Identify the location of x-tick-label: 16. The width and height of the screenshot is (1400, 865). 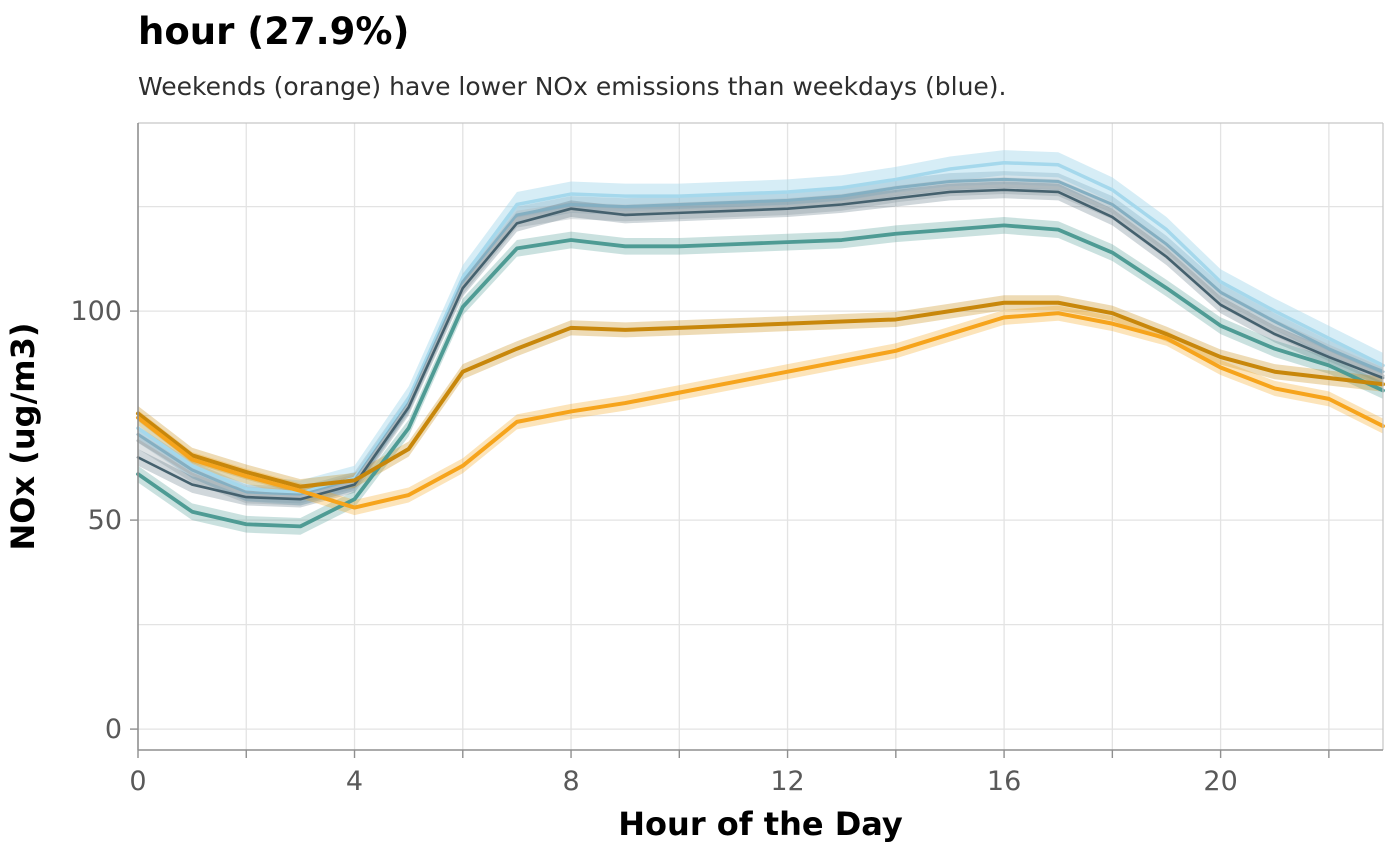
(1004, 781).